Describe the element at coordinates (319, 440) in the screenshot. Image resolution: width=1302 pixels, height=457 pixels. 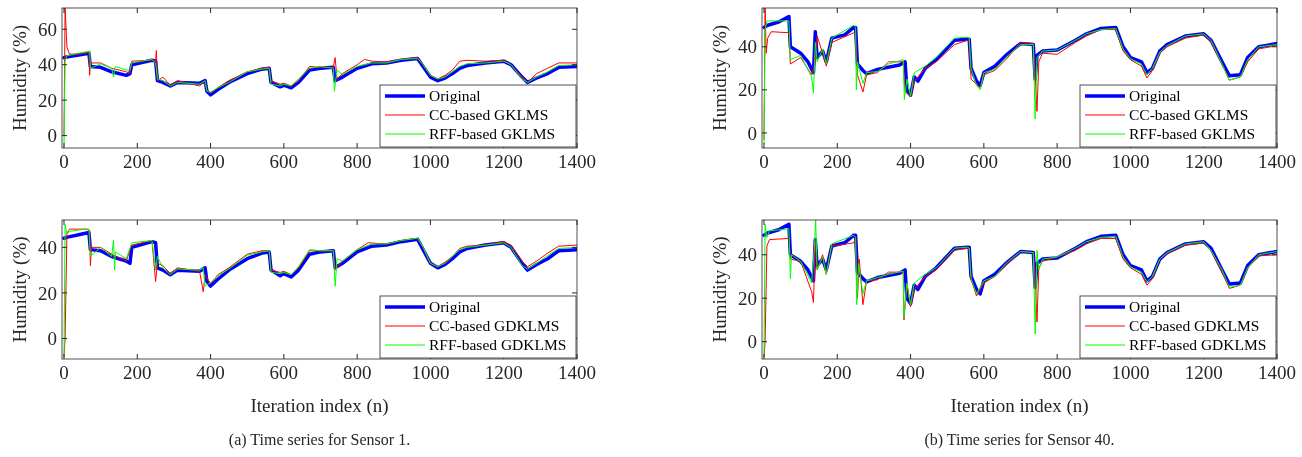
I see `text: (a) Time series for Sensor 1.` at that location.